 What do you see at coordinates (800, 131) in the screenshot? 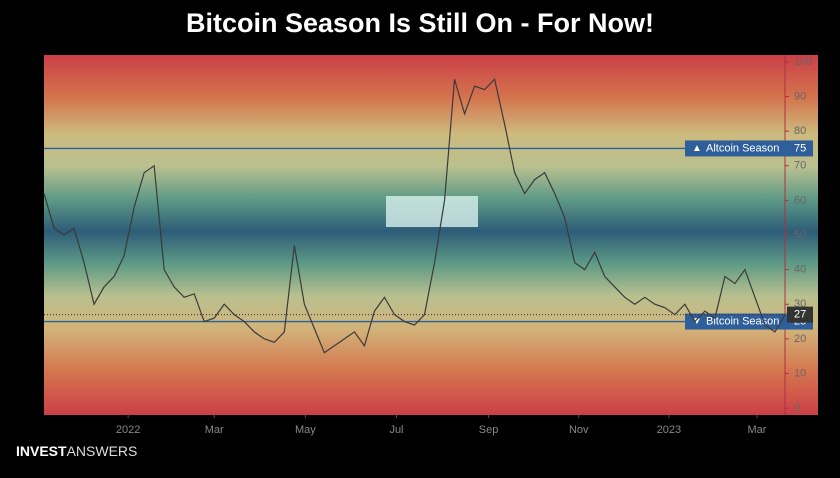
I see `y-tick-label: 80` at bounding box center [800, 131].